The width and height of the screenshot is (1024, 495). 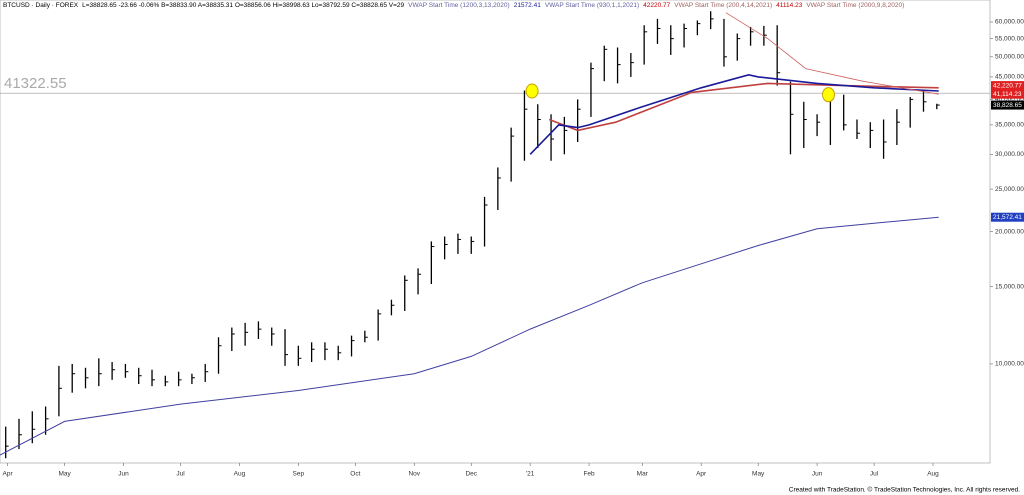 What do you see at coordinates (471, 474) in the screenshot?
I see `x-tick-label: Dec` at bounding box center [471, 474].